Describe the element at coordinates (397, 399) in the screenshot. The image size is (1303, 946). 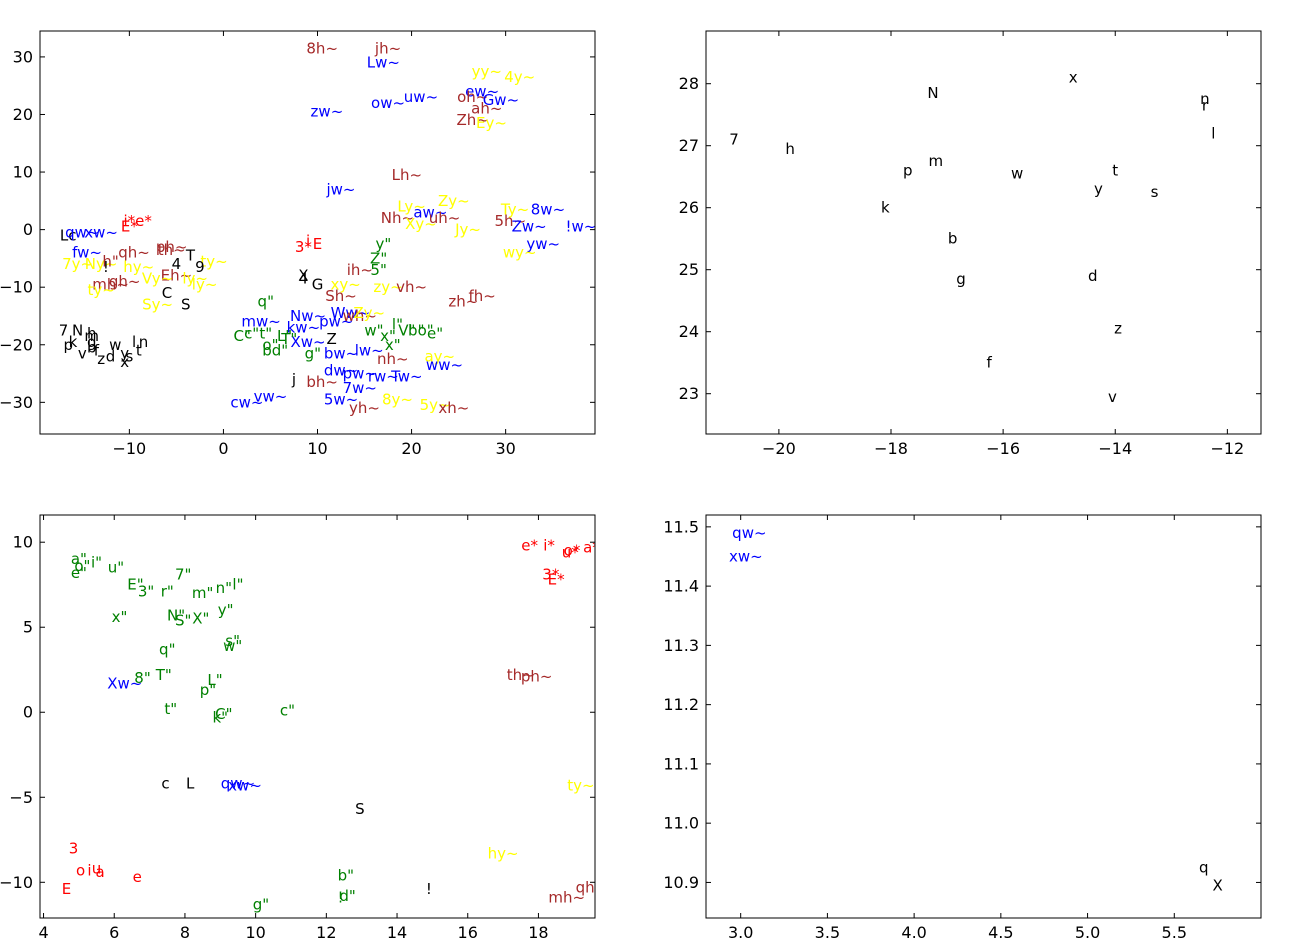
I see `point-label: 8y~` at that location.